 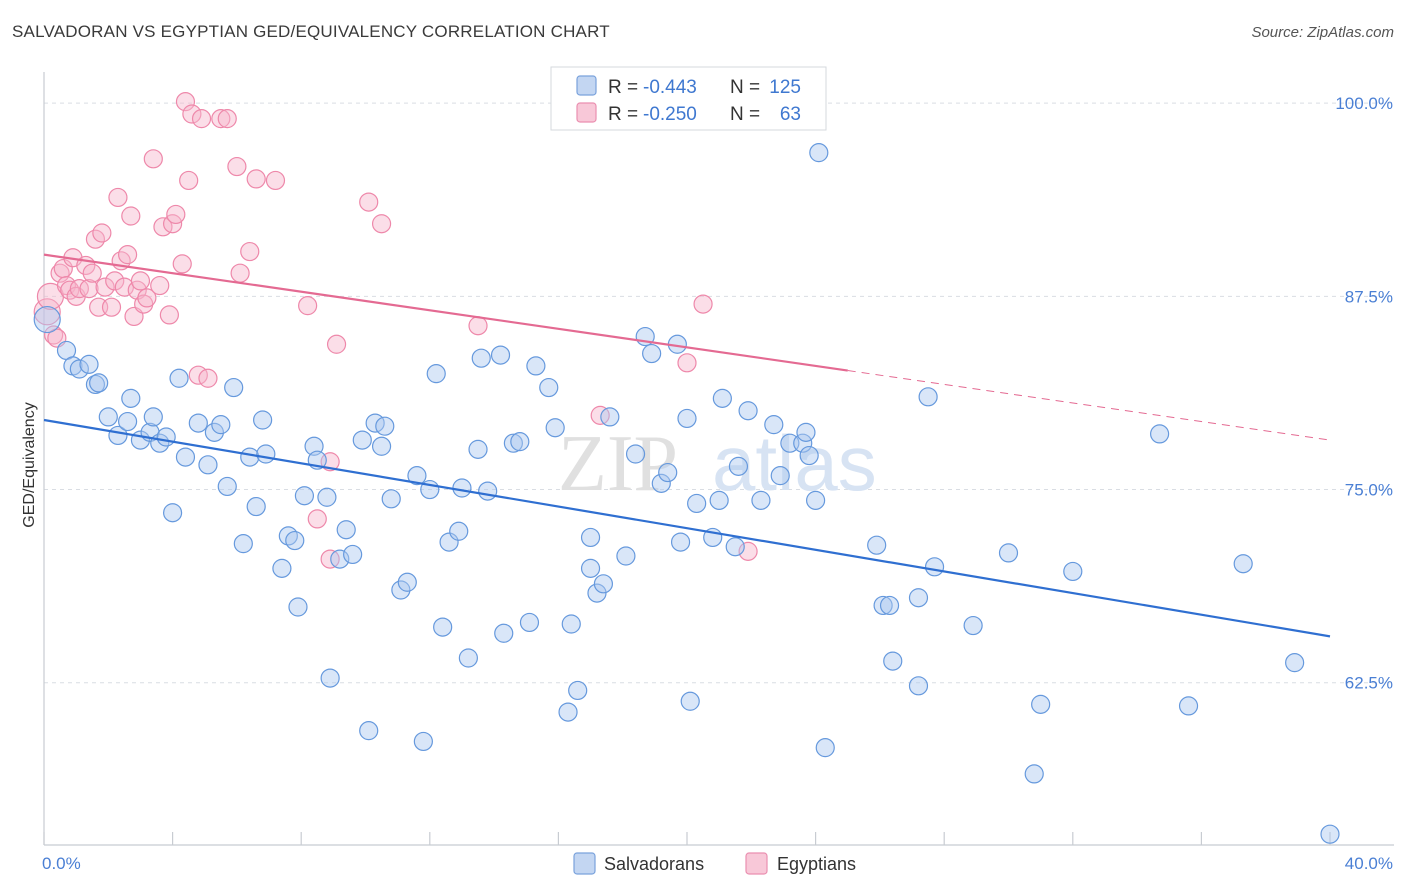 What do you see at coordinates (1369, 296) in the screenshot?
I see `y-tick-label-1: 87.5%` at bounding box center [1369, 296].